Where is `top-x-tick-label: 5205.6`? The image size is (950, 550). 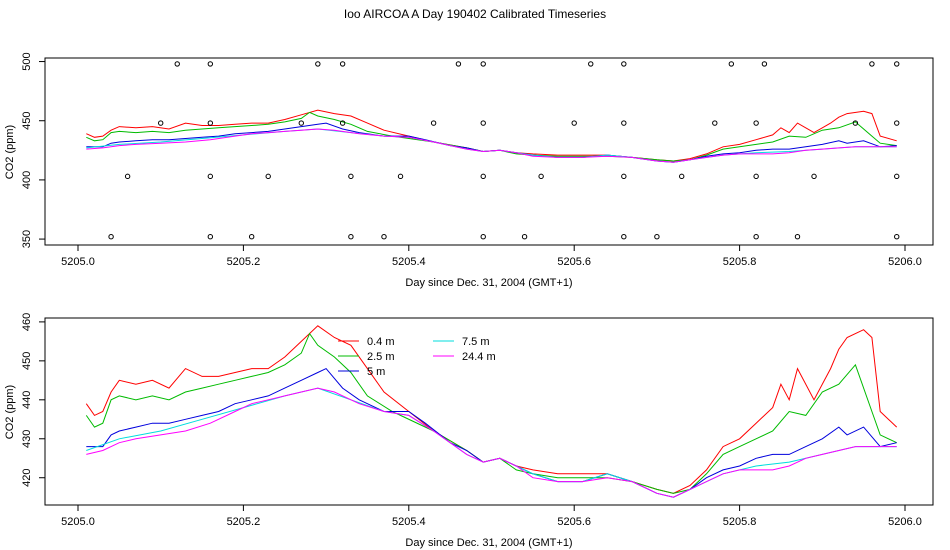
top-x-tick-label: 5205.6 is located at coordinates (574, 262).